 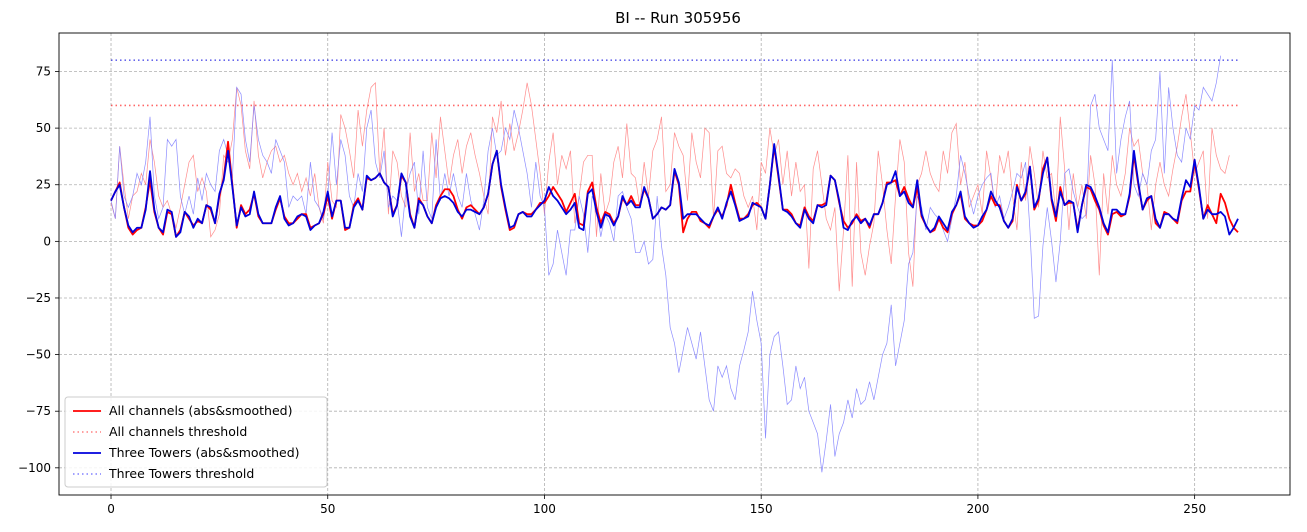 I want to click on x-tick-label: 250, so click(x=1194, y=509).